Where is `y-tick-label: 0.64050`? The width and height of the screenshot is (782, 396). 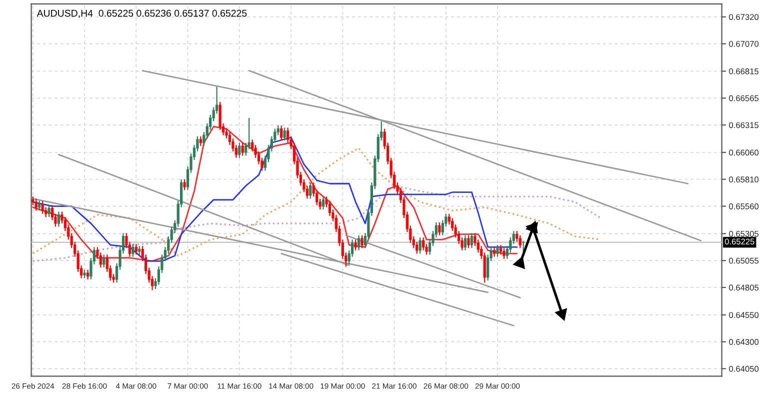 y-tick-label: 0.64050 is located at coordinates (744, 369).